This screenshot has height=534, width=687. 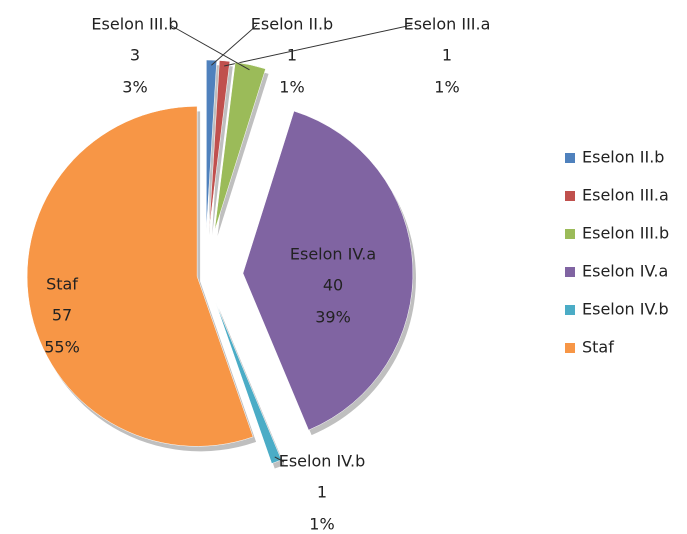 What do you see at coordinates (134, 87) in the screenshot?
I see `label-percent: 3%` at bounding box center [134, 87].